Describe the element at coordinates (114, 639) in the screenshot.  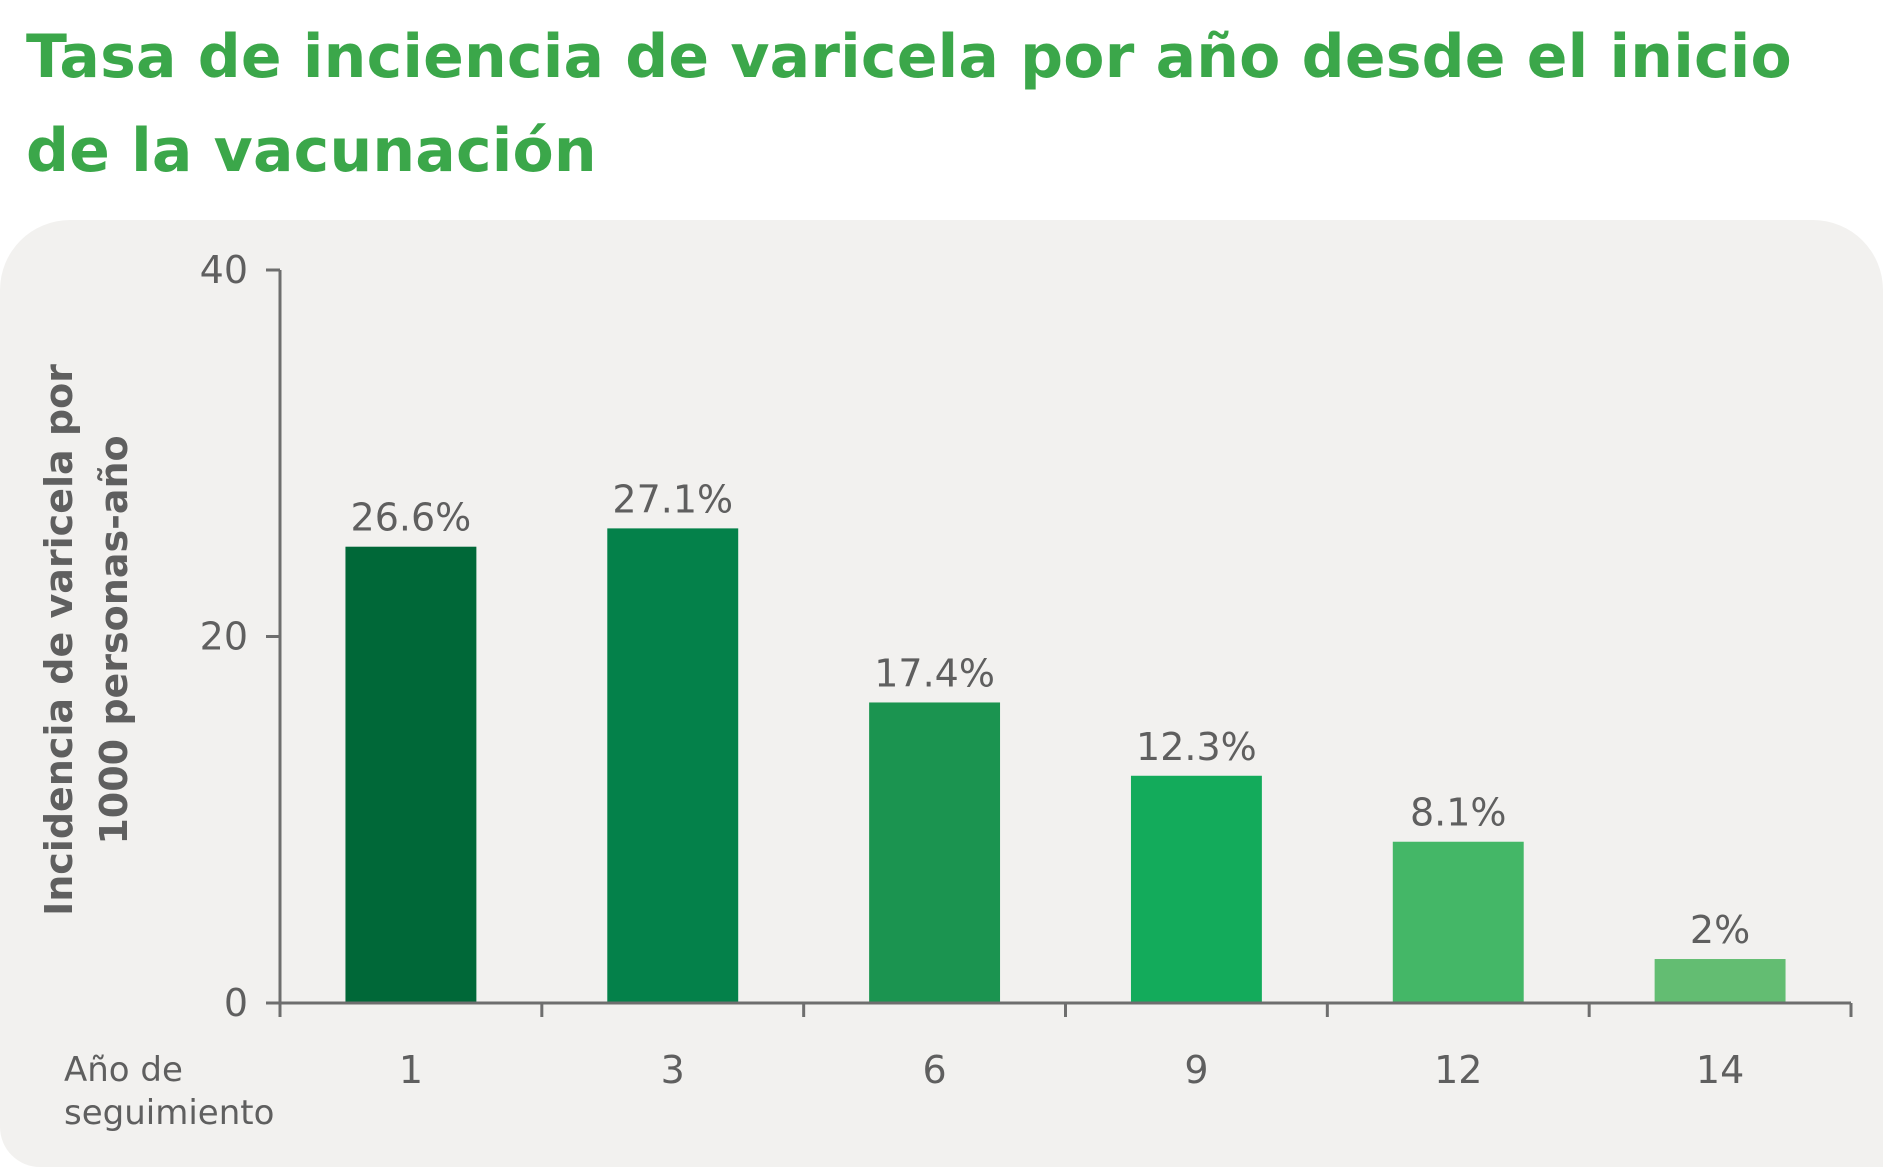
I see `y-axis-title-line2: 1000 personas-año` at that location.